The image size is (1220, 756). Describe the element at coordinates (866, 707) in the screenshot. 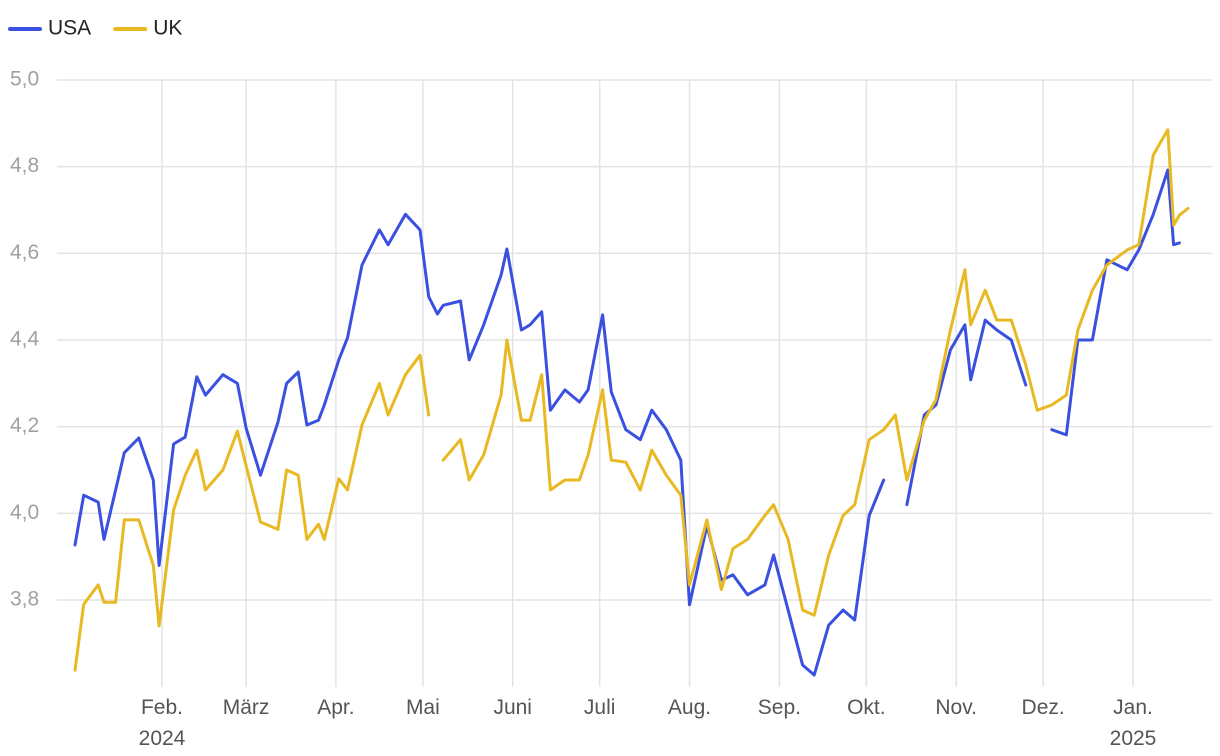

I see `x-tick-label: Okt.` at that location.